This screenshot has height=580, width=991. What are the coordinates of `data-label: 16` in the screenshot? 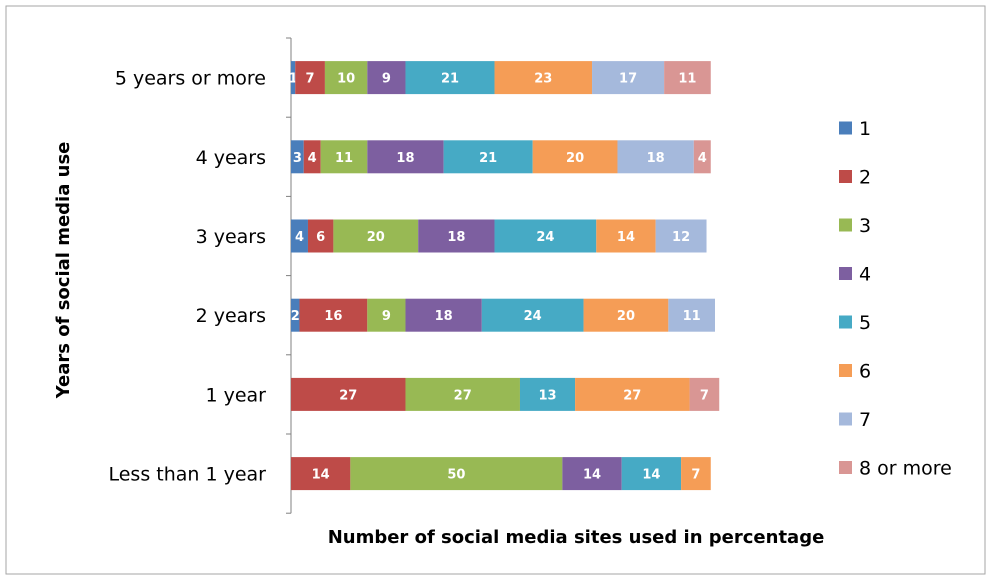 It's located at (333, 316).